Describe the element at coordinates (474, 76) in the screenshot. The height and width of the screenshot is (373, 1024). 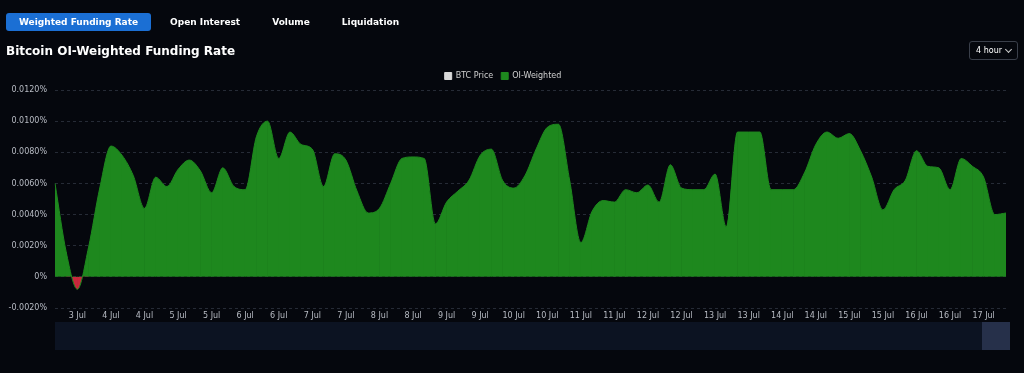
I see `legend-label: BTC Price` at that location.